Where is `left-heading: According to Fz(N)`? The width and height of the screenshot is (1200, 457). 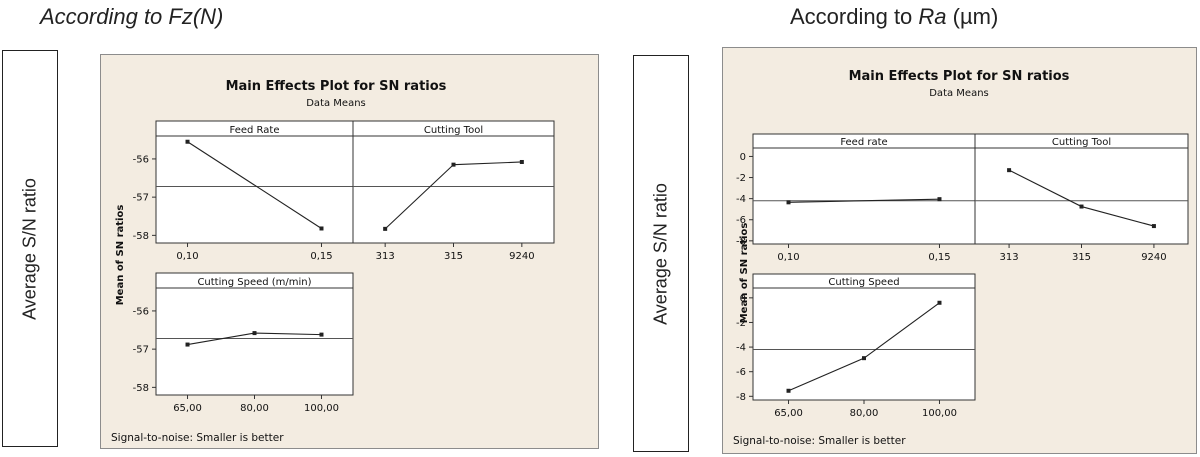 left-heading: According to Fz(N) is located at coordinates (132, 16).